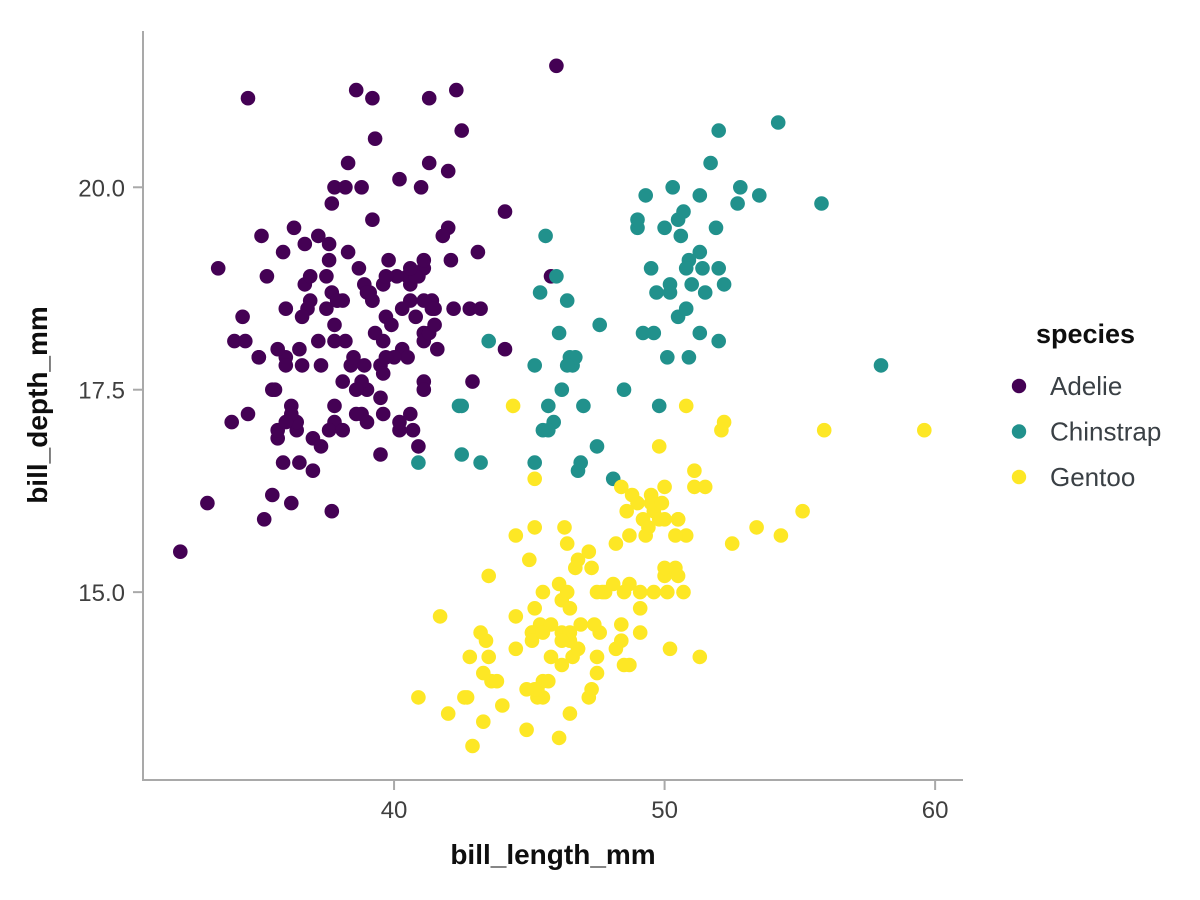 The image size is (1200, 900). What do you see at coordinates (1019, 477) in the screenshot?
I see `legend-marker` at bounding box center [1019, 477].